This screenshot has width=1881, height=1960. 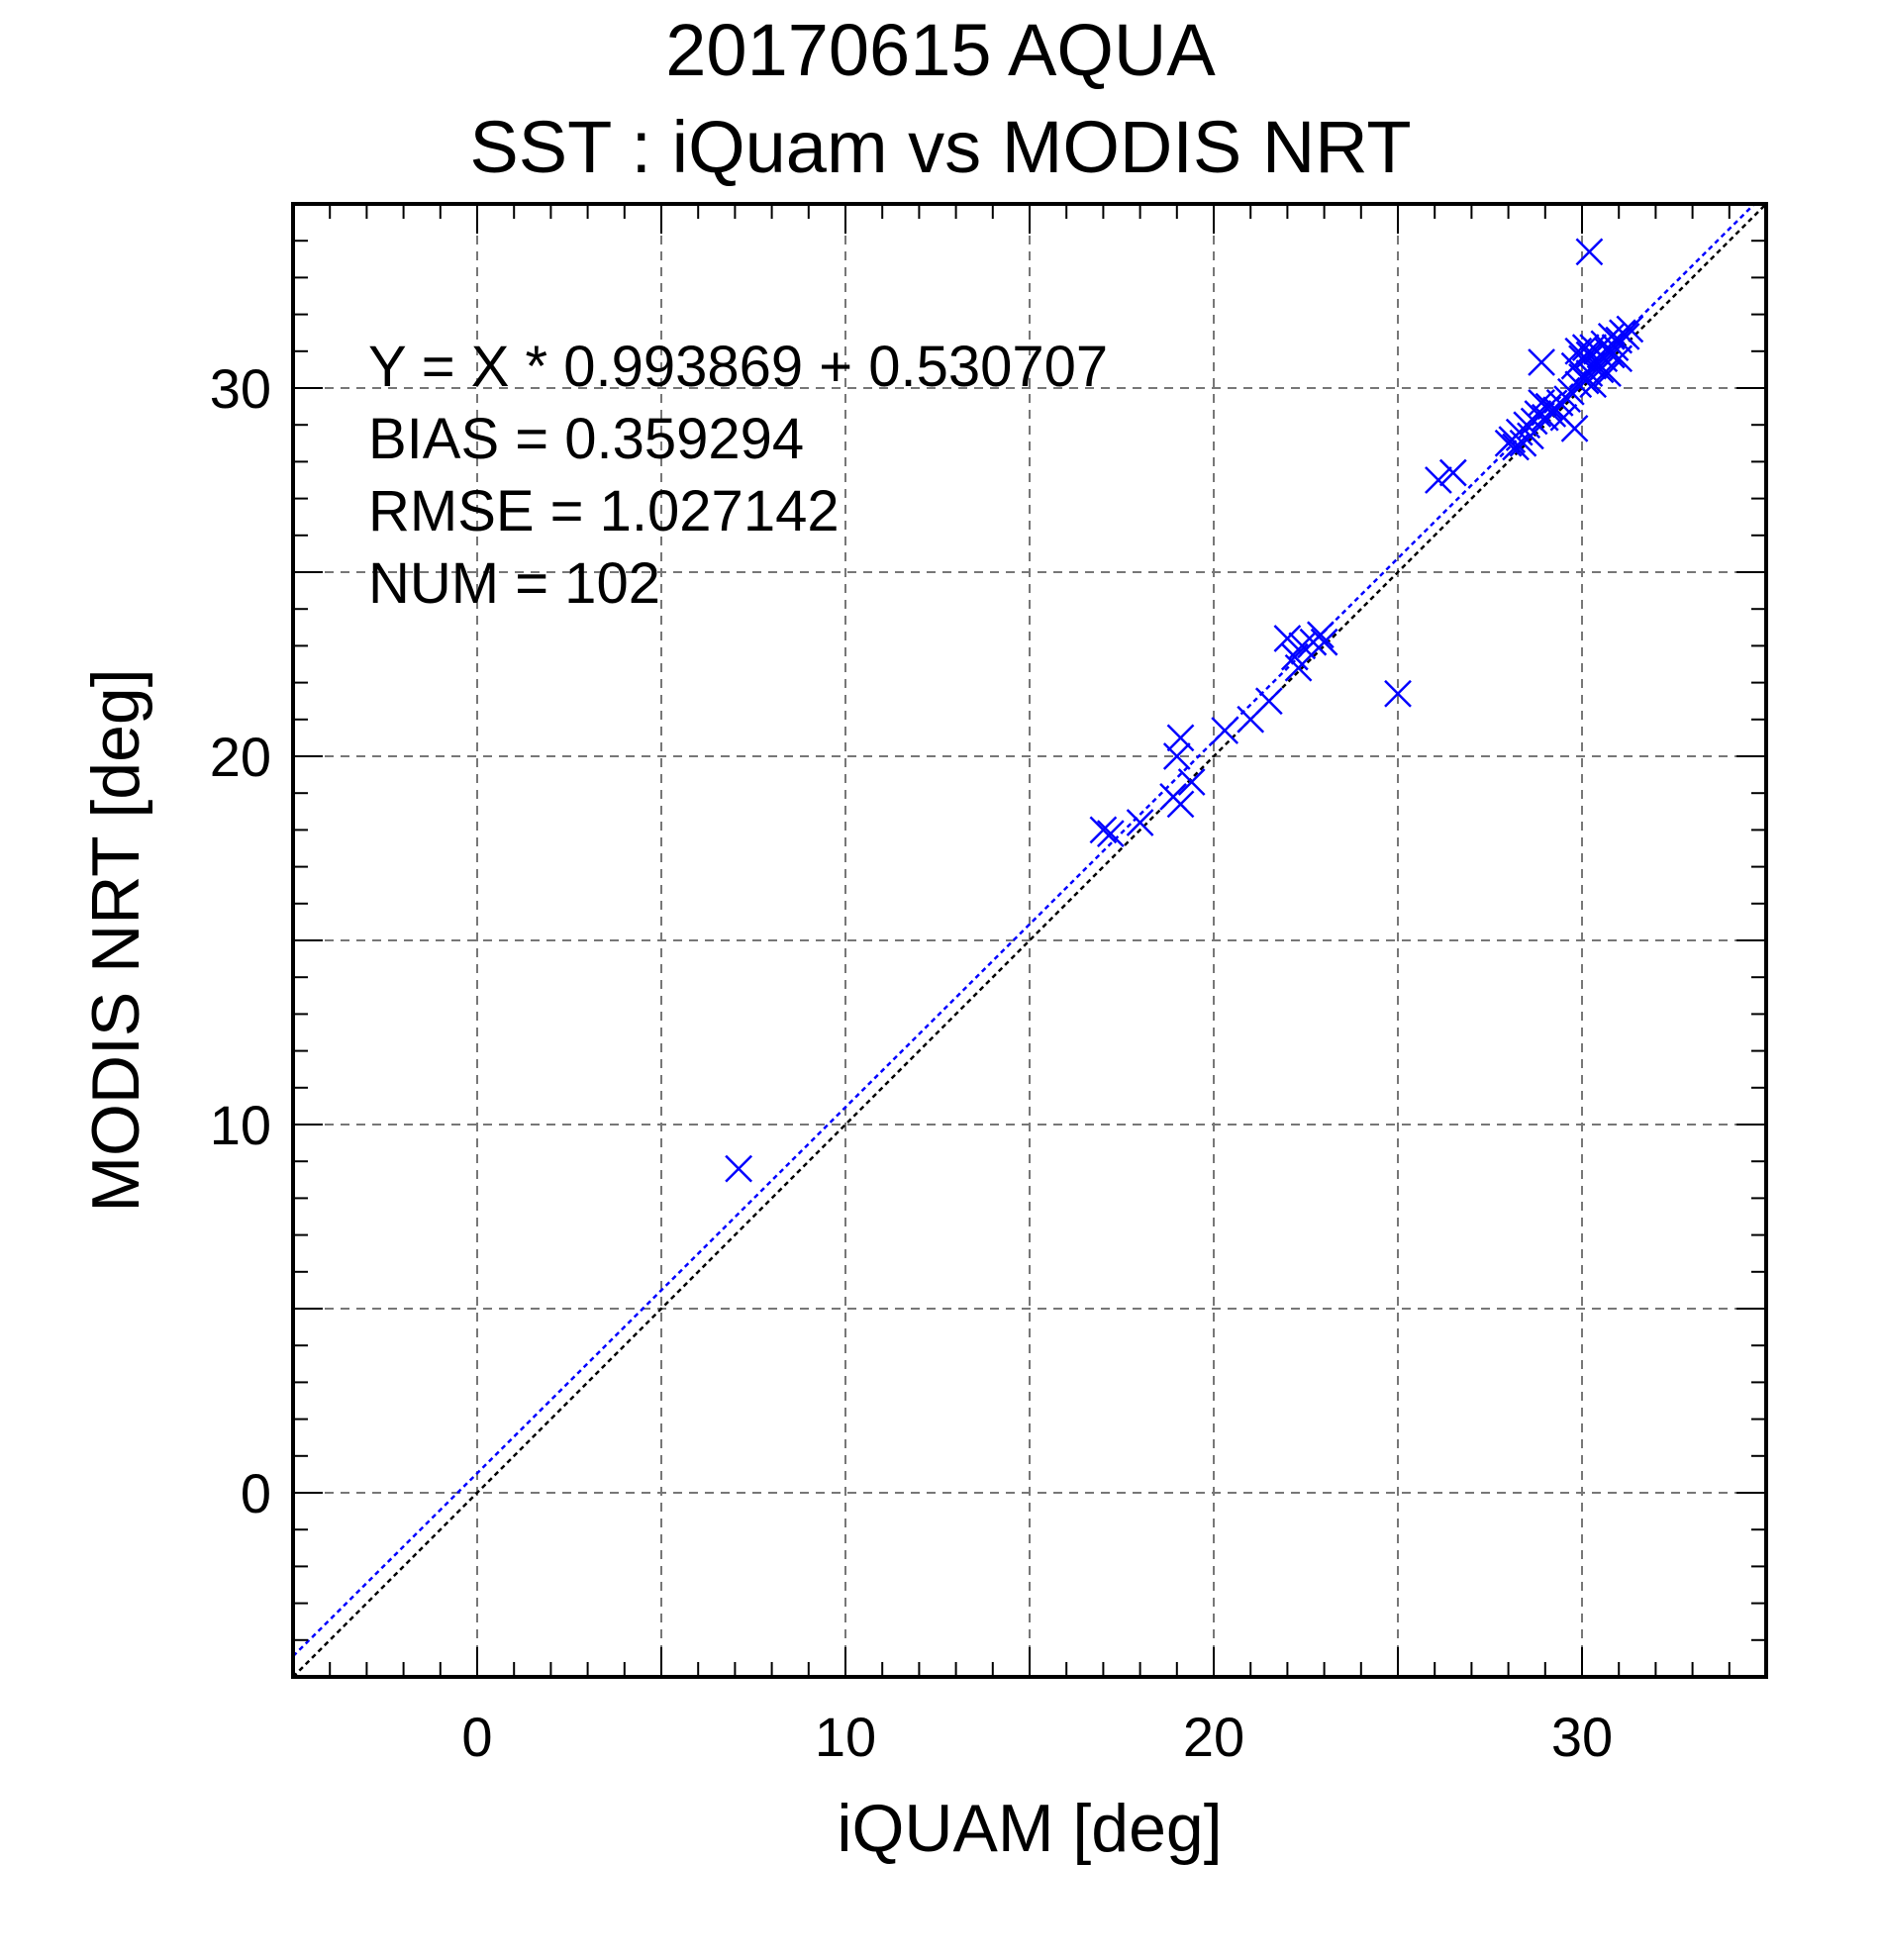 What do you see at coordinates (514, 583) in the screenshot?
I see `count-value: NUM = 102` at bounding box center [514, 583].